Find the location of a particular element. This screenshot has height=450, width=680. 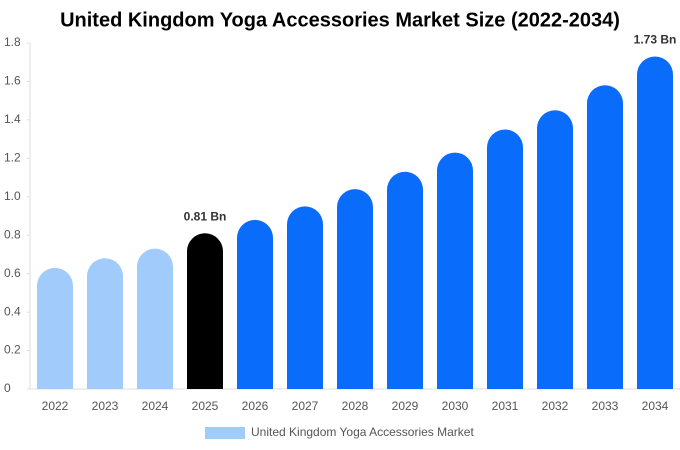

x-tick-label: 2025 is located at coordinates (205, 406).